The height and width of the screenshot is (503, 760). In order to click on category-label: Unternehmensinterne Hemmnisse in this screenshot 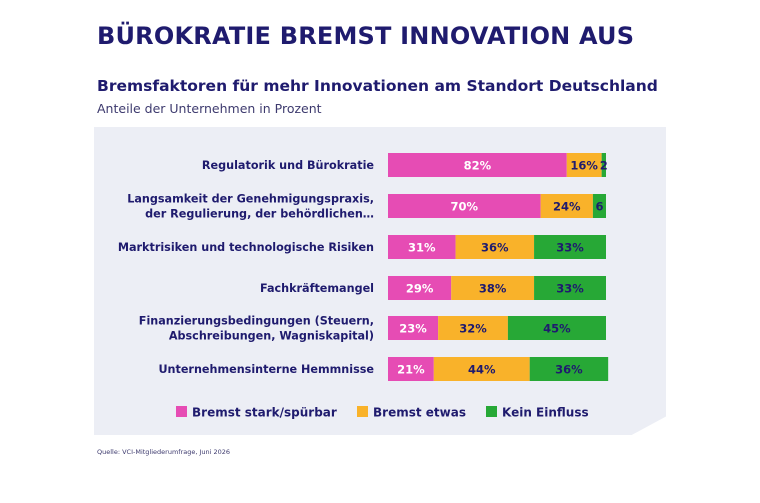, I will do `click(266, 369)`.